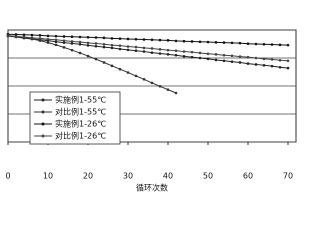 This screenshot has width=320, height=240. Describe the element at coordinates (288, 176) in the screenshot. I see `x-tick-label: 70` at that location.